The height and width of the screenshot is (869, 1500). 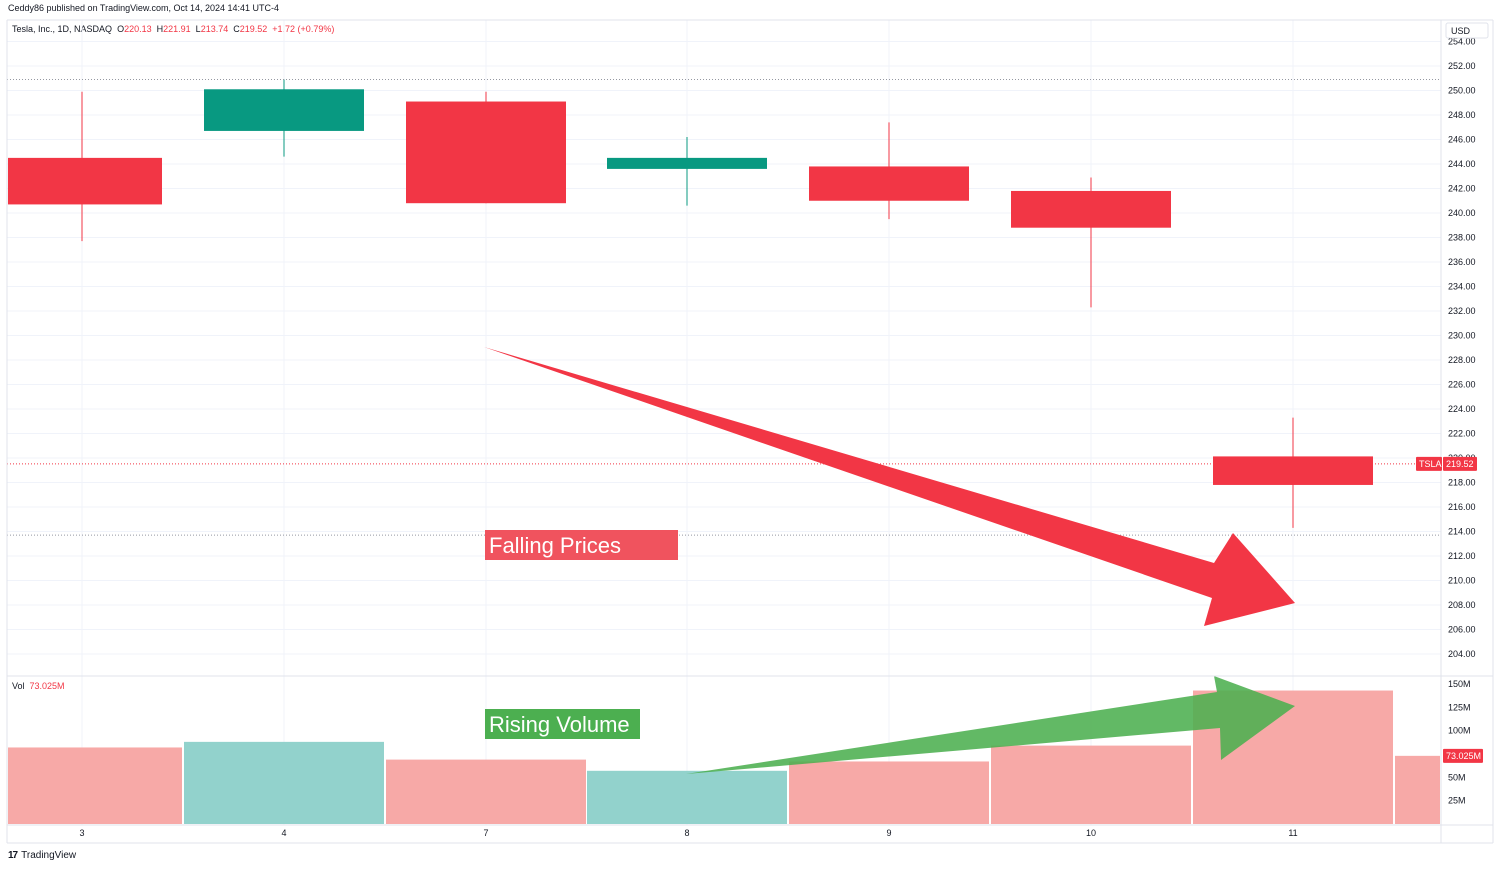 I want to click on volume-tick-label: 150M, so click(x=1459, y=684).